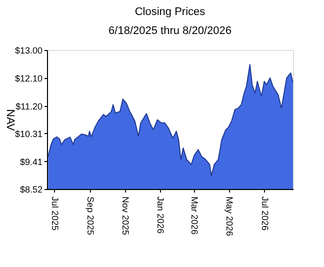  Describe the element at coordinates (125, 216) in the screenshot. I see `x-tick-label: Nov 2025` at that location.